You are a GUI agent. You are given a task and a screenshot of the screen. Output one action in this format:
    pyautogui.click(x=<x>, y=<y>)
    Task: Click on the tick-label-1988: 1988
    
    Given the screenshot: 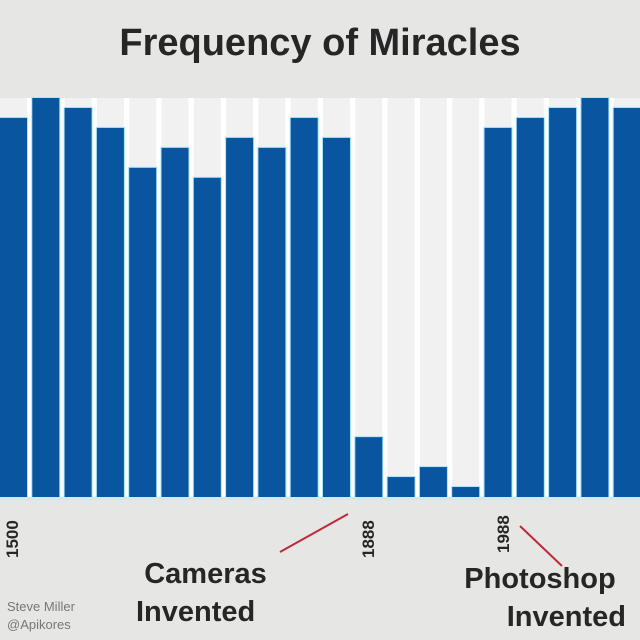 What is the action you would take?
    pyautogui.click(x=503, y=534)
    